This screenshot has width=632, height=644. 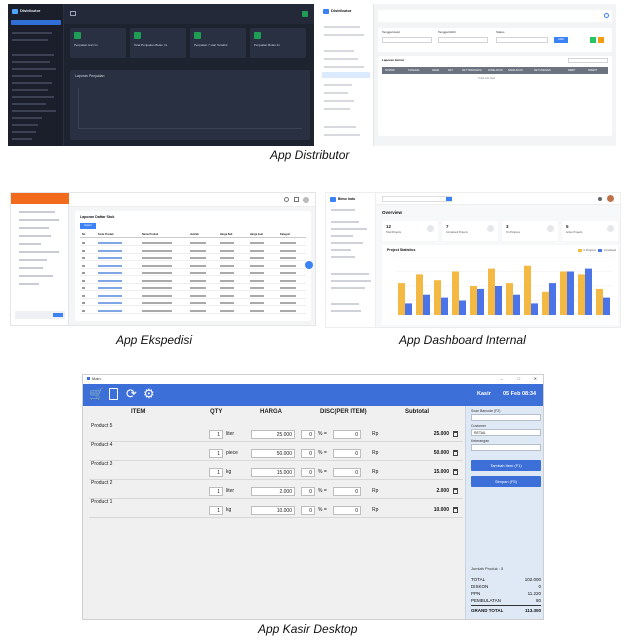 I want to click on topup-button, so click(x=58, y=315).